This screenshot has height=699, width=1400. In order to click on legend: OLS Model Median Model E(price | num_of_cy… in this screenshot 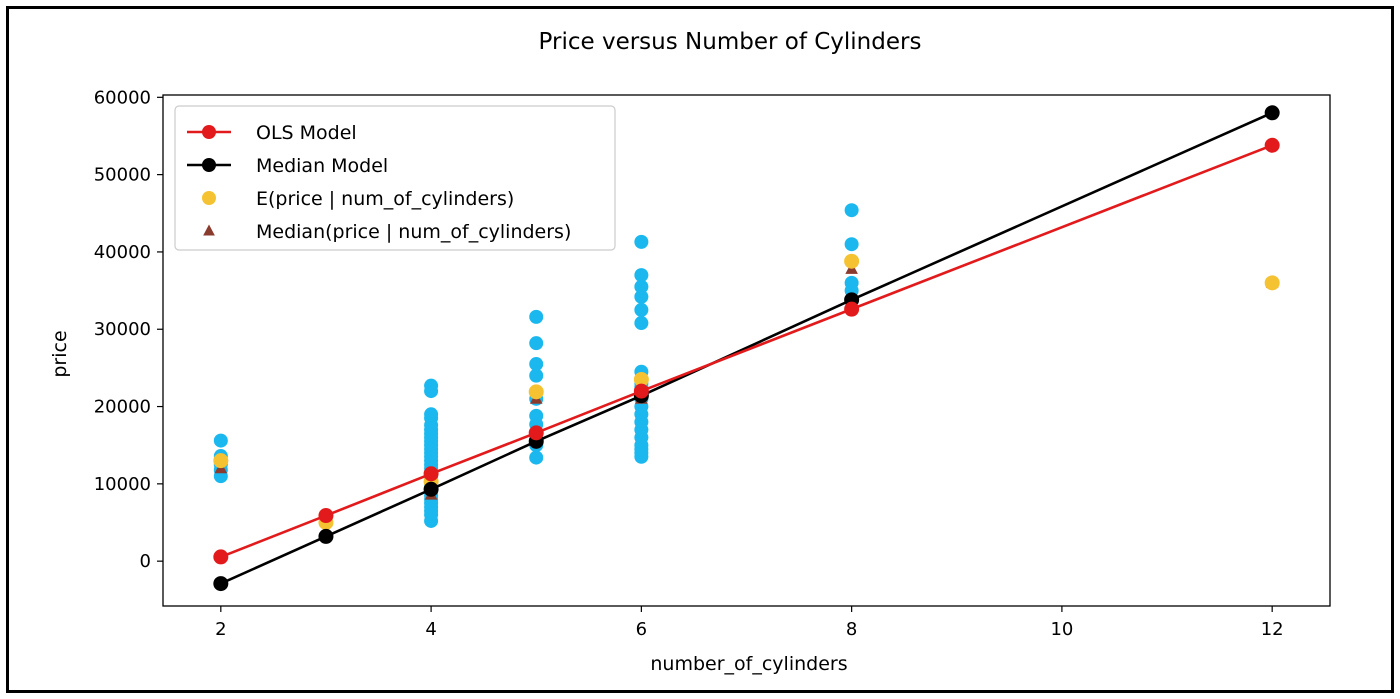, I will do `click(395, 178)`.